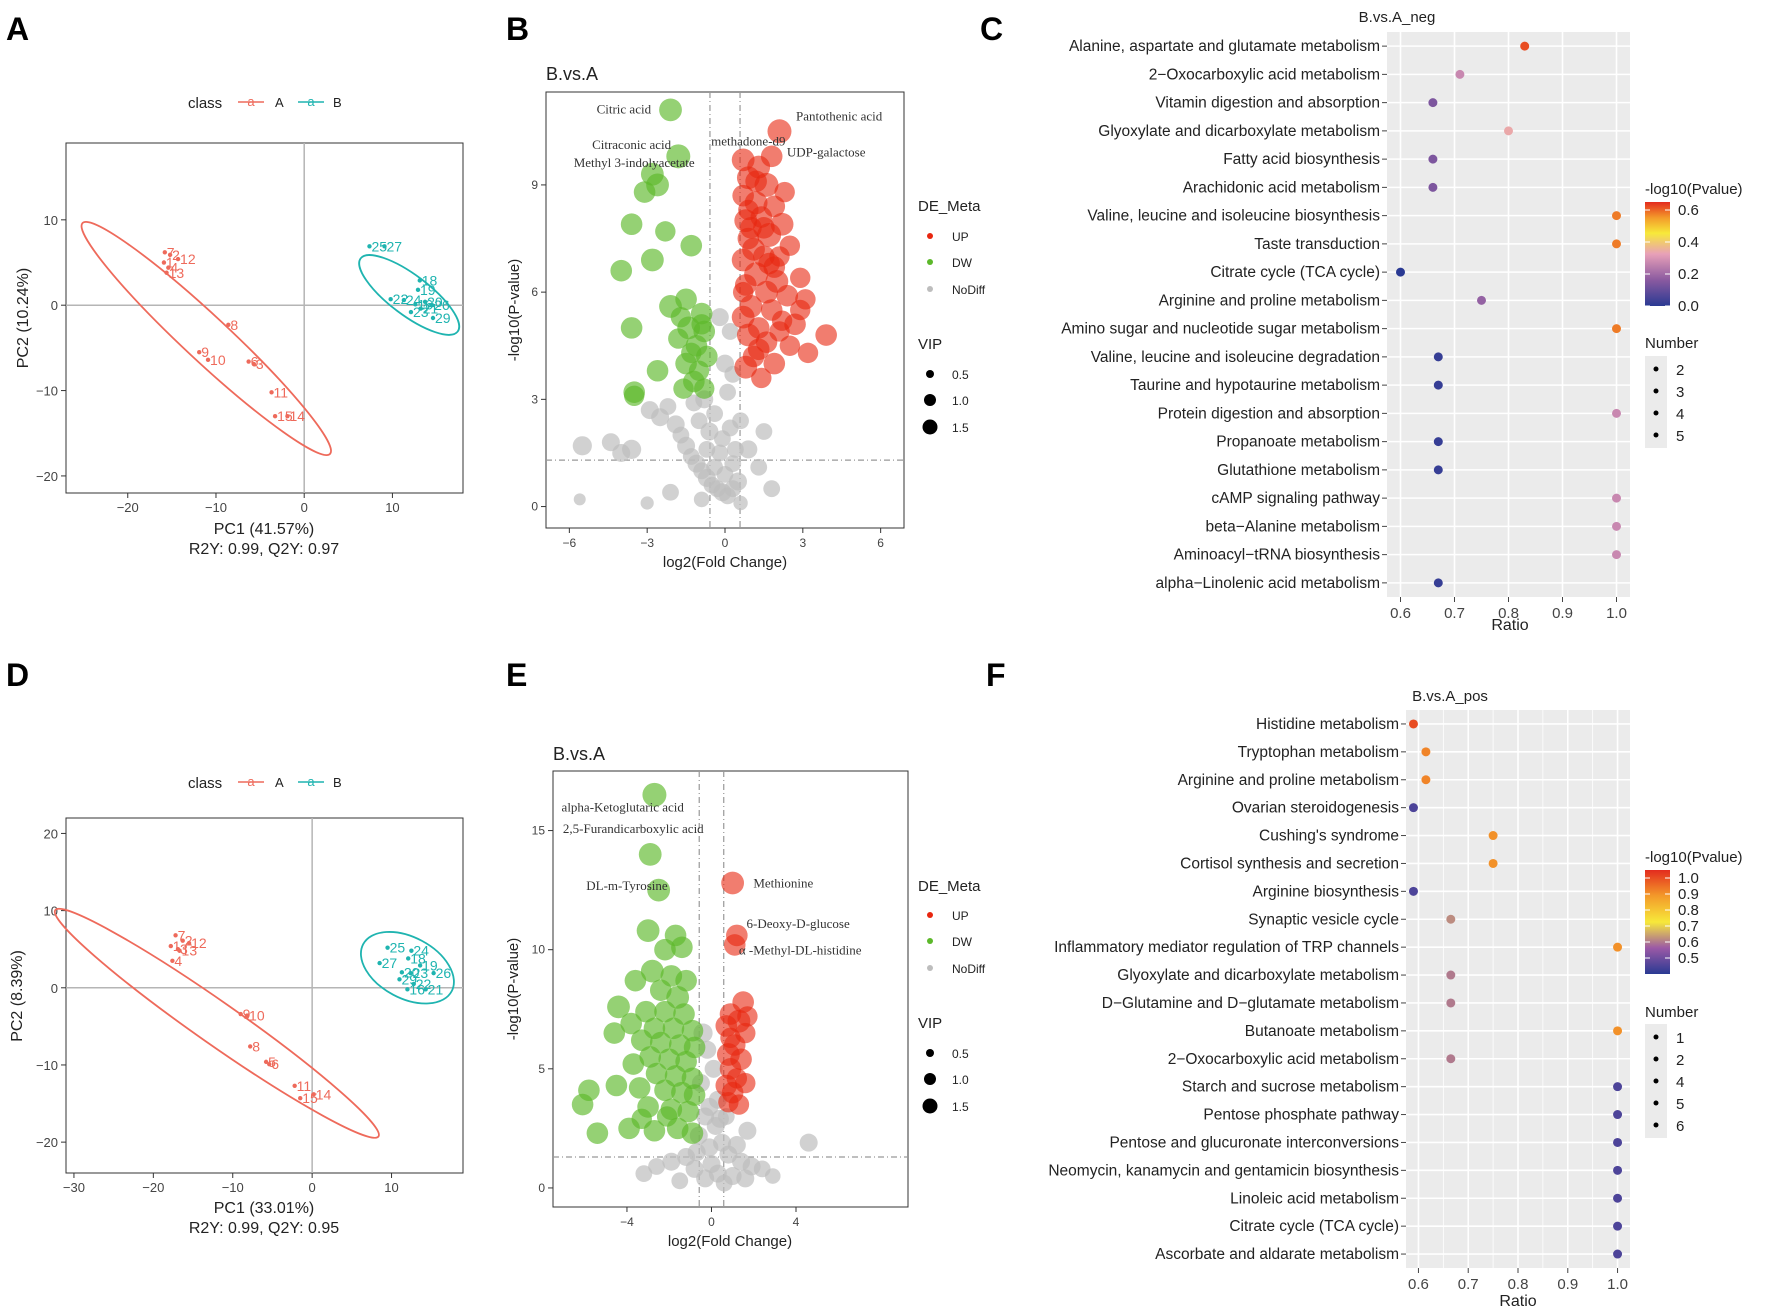  What do you see at coordinates (632, 144) in the screenshot?
I see `metabolite-annotation: Citraconic acid` at bounding box center [632, 144].